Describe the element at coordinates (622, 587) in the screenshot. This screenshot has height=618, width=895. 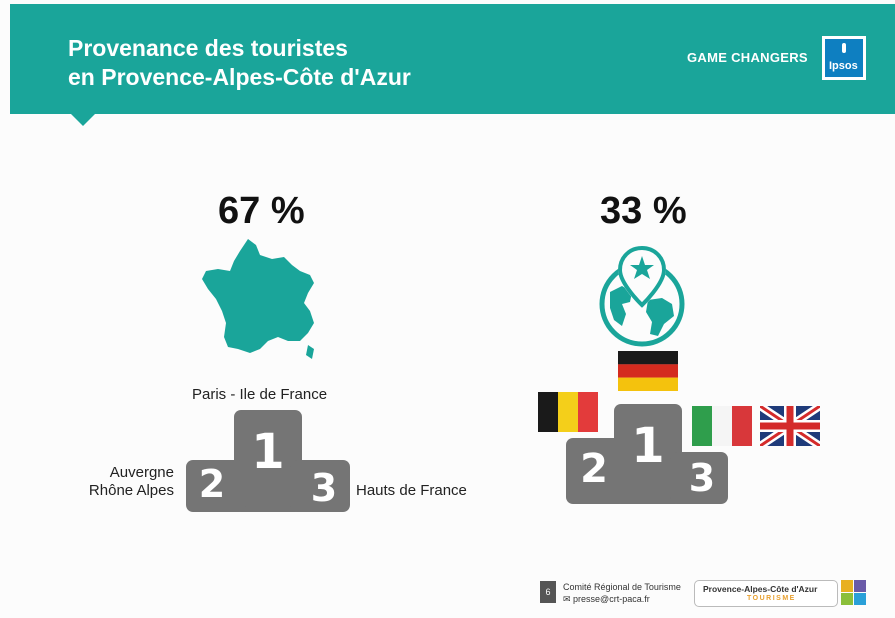
I see `footer-org: Comité Régional de Tourisme` at that location.